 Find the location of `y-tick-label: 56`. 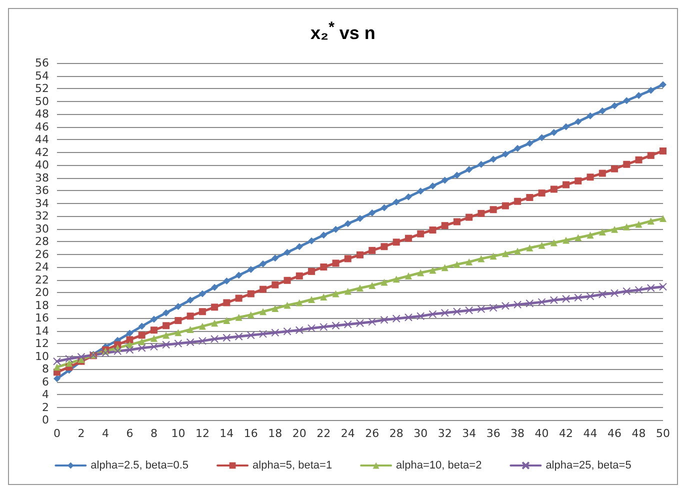

y-tick-label: 56 is located at coordinates (42, 63).